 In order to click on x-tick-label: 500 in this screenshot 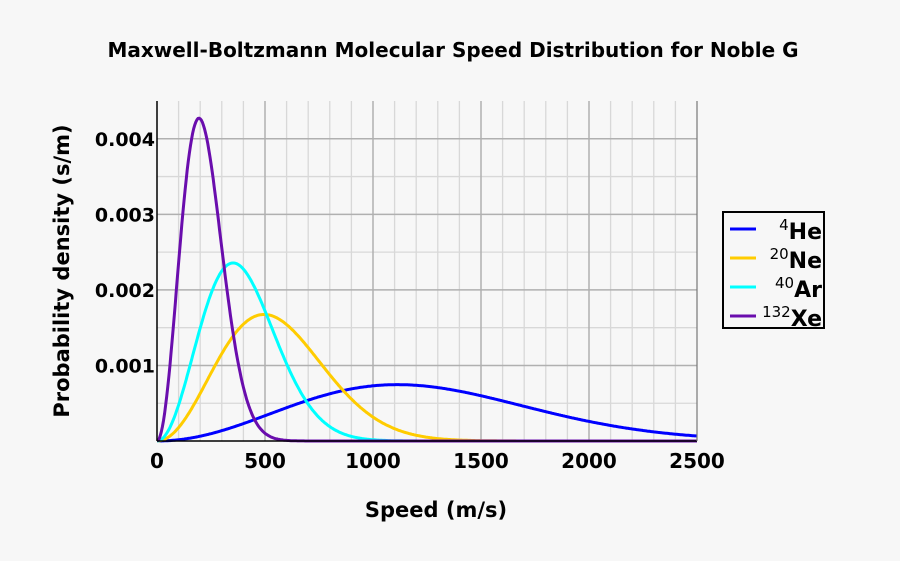, I will do `click(265, 461)`.